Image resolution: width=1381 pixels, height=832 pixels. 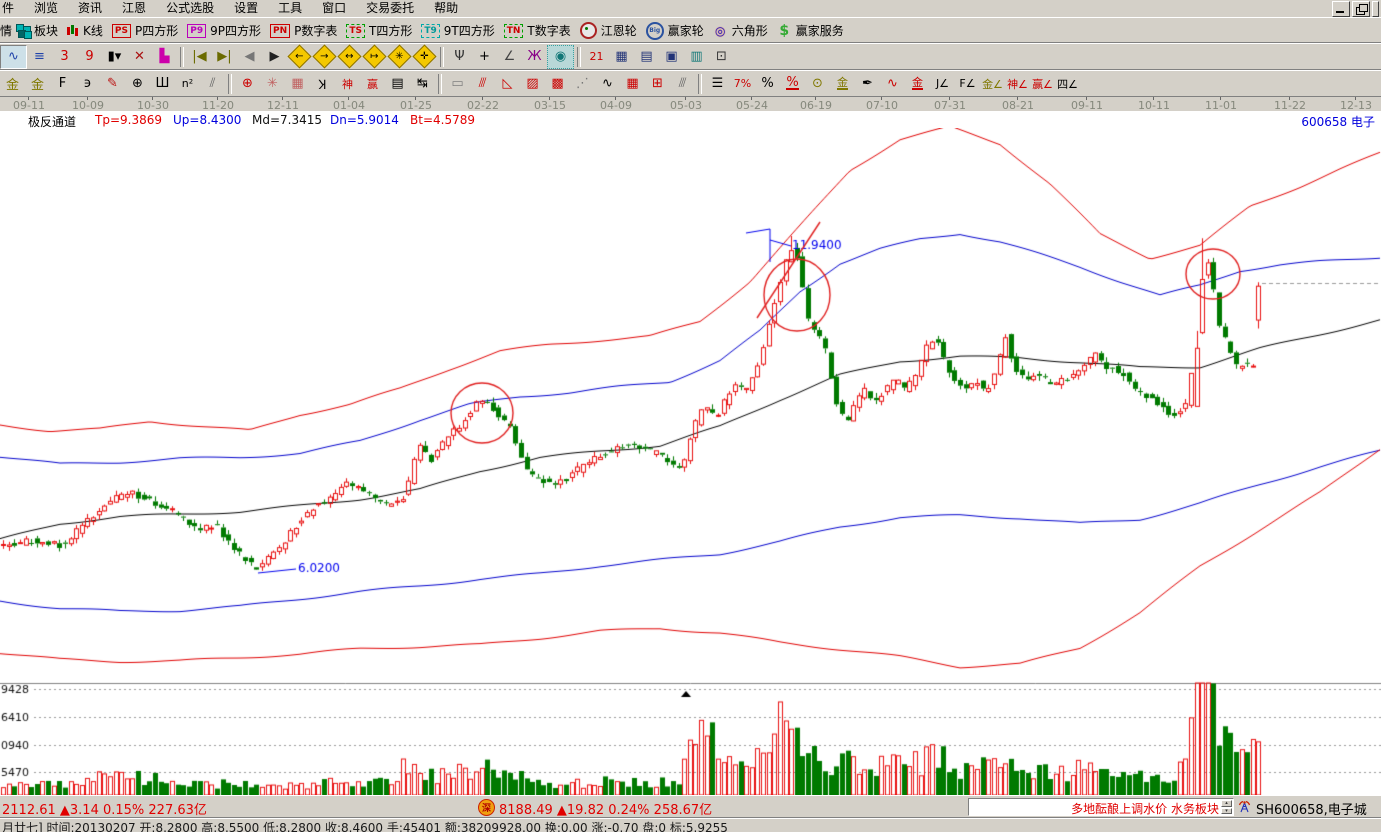 What do you see at coordinates (674, 31) in the screenshot?
I see `winner-wheel-button: Big 赢家轮` at bounding box center [674, 31].